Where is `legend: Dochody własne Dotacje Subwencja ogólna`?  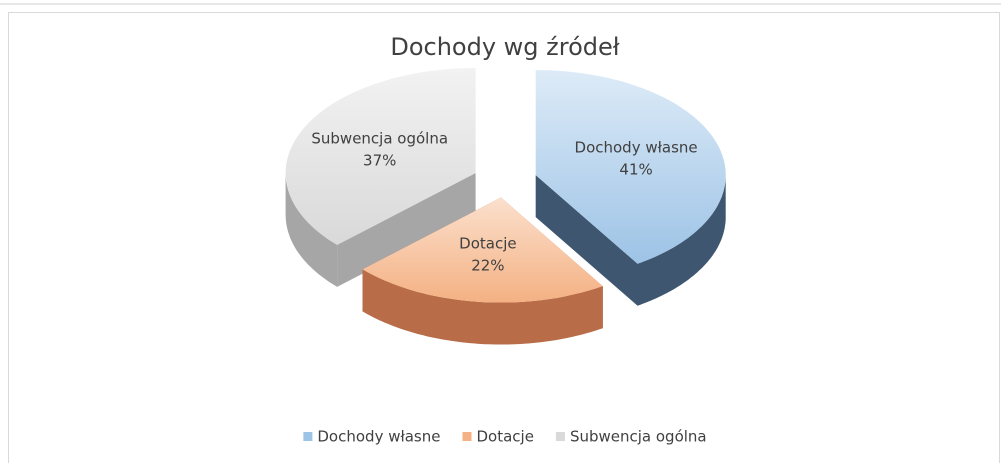
legend: Dochody własne Dotacje Subwencja ogólna is located at coordinates (505, 437).